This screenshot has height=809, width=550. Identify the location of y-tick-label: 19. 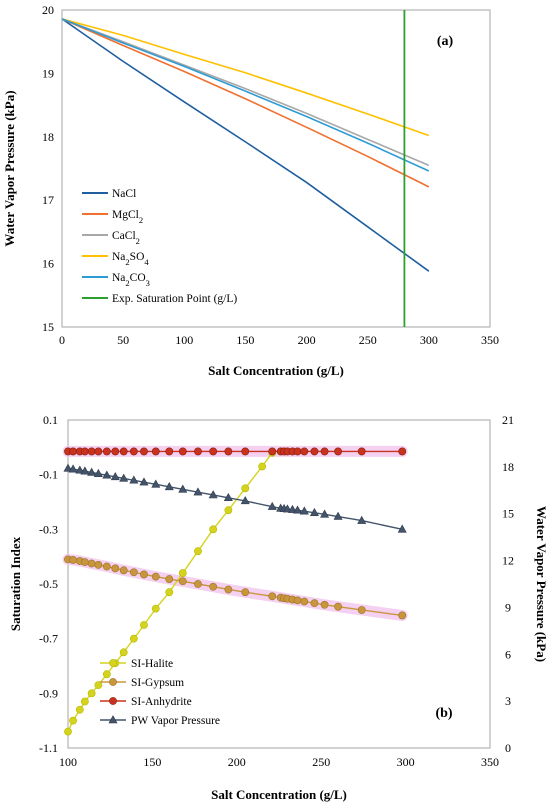
(48, 73).